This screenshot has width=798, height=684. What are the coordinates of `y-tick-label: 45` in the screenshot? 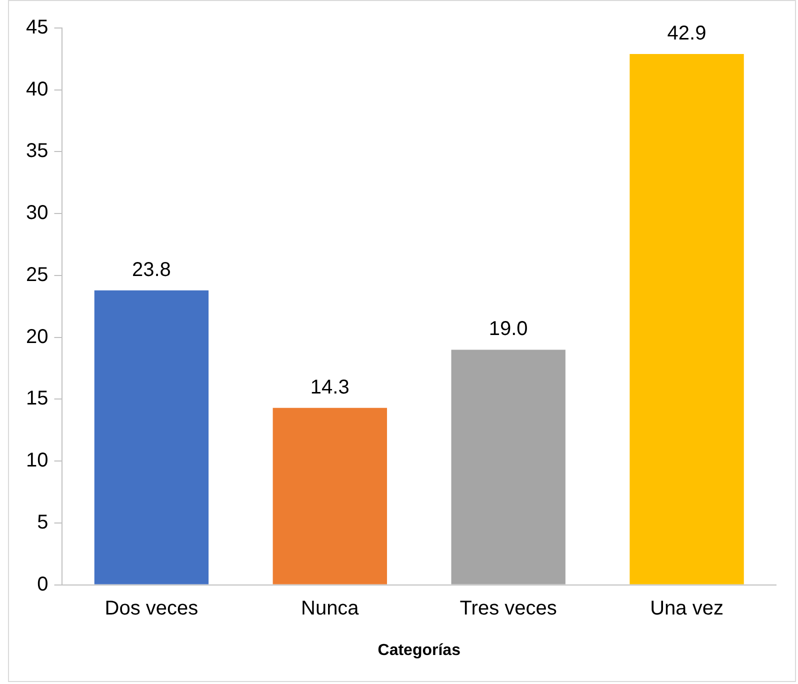 It's located at (37, 27).